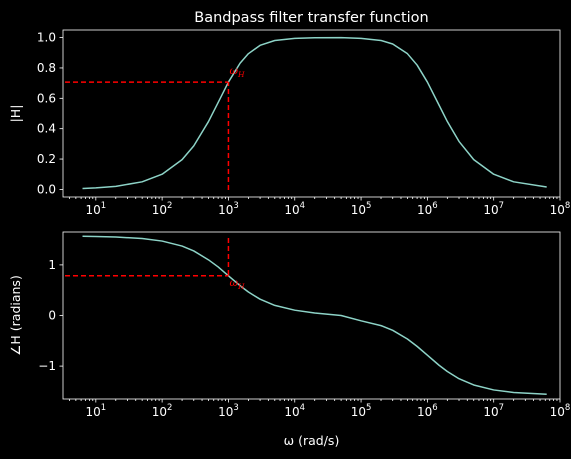  I want to click on y-axis-label: |H|, so click(15, 114).